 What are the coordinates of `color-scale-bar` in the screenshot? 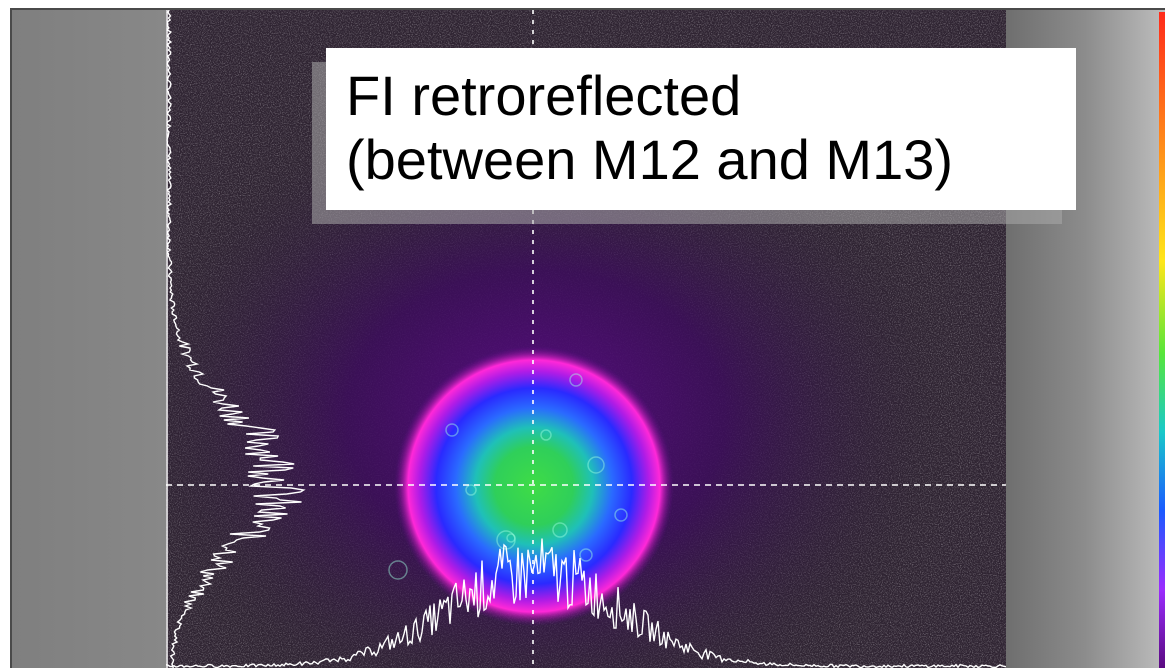 It's located at (1162, 340).